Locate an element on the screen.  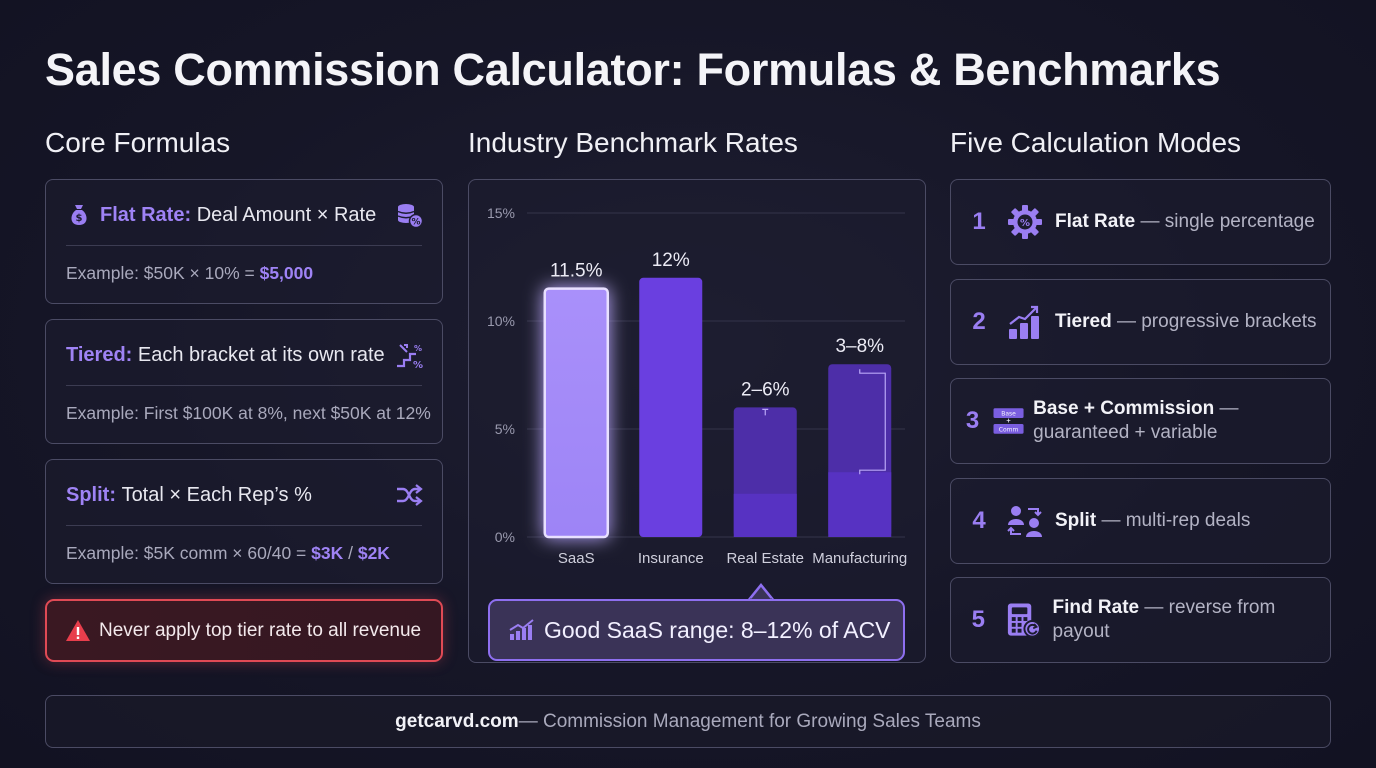
mode-card-find-rate: 5 Find Rate — reverse from payout is located at coordinates (1140, 620).